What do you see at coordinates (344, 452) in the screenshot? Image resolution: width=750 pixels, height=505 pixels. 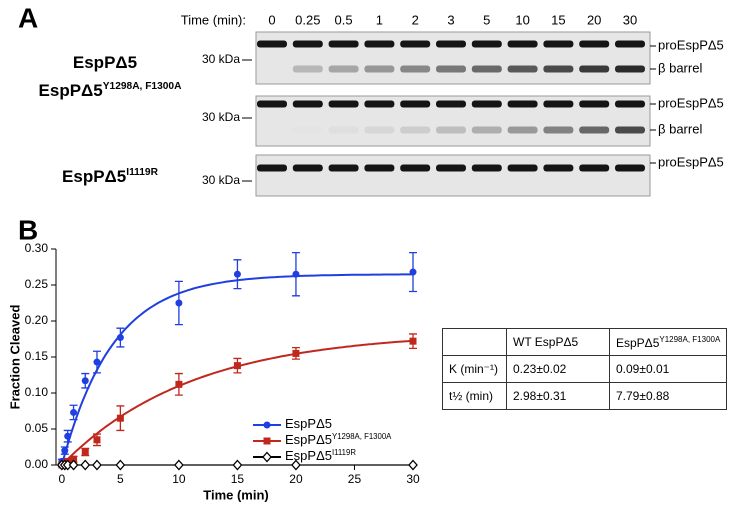 I see `legend-entry-superscript: I1119R` at bounding box center [344, 452].